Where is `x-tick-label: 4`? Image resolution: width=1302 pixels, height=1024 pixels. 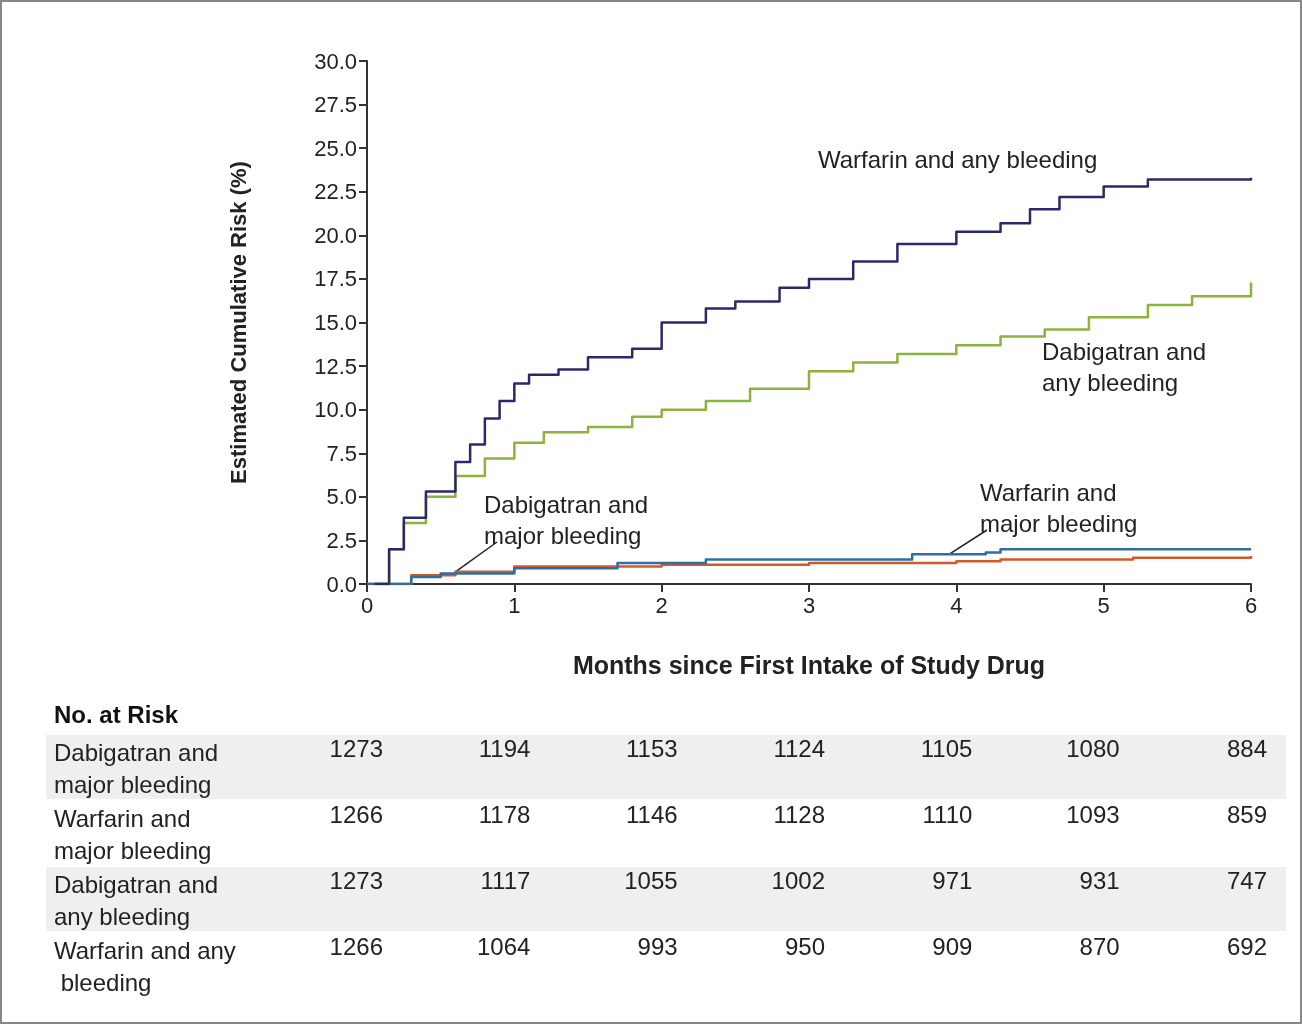
x-tick-label: 4 is located at coordinates (956, 605).